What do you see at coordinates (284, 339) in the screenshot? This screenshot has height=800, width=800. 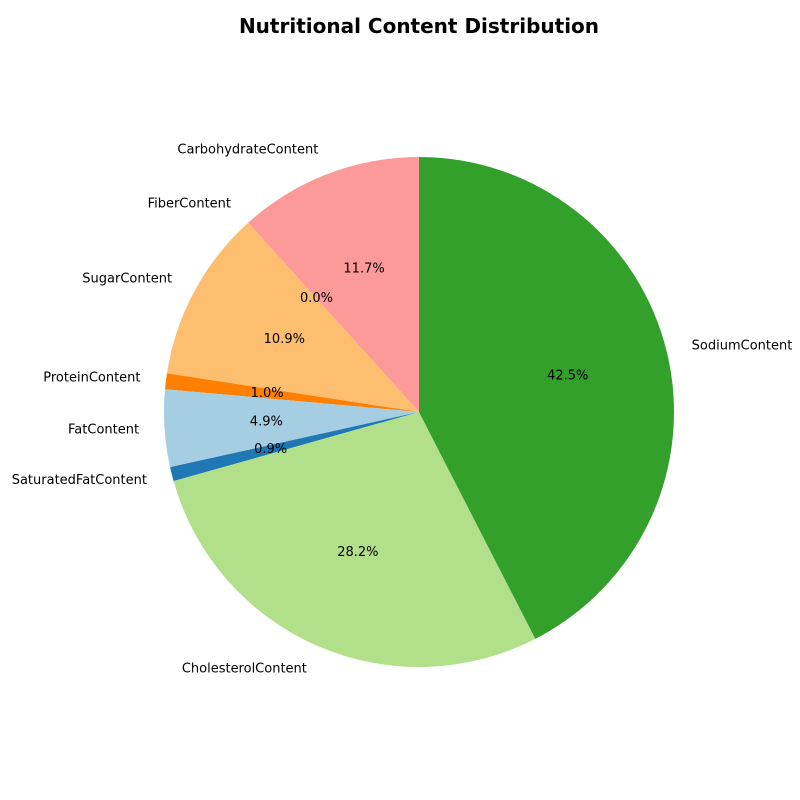 I see `slice-percent-sugar-content: 10.9%` at bounding box center [284, 339].